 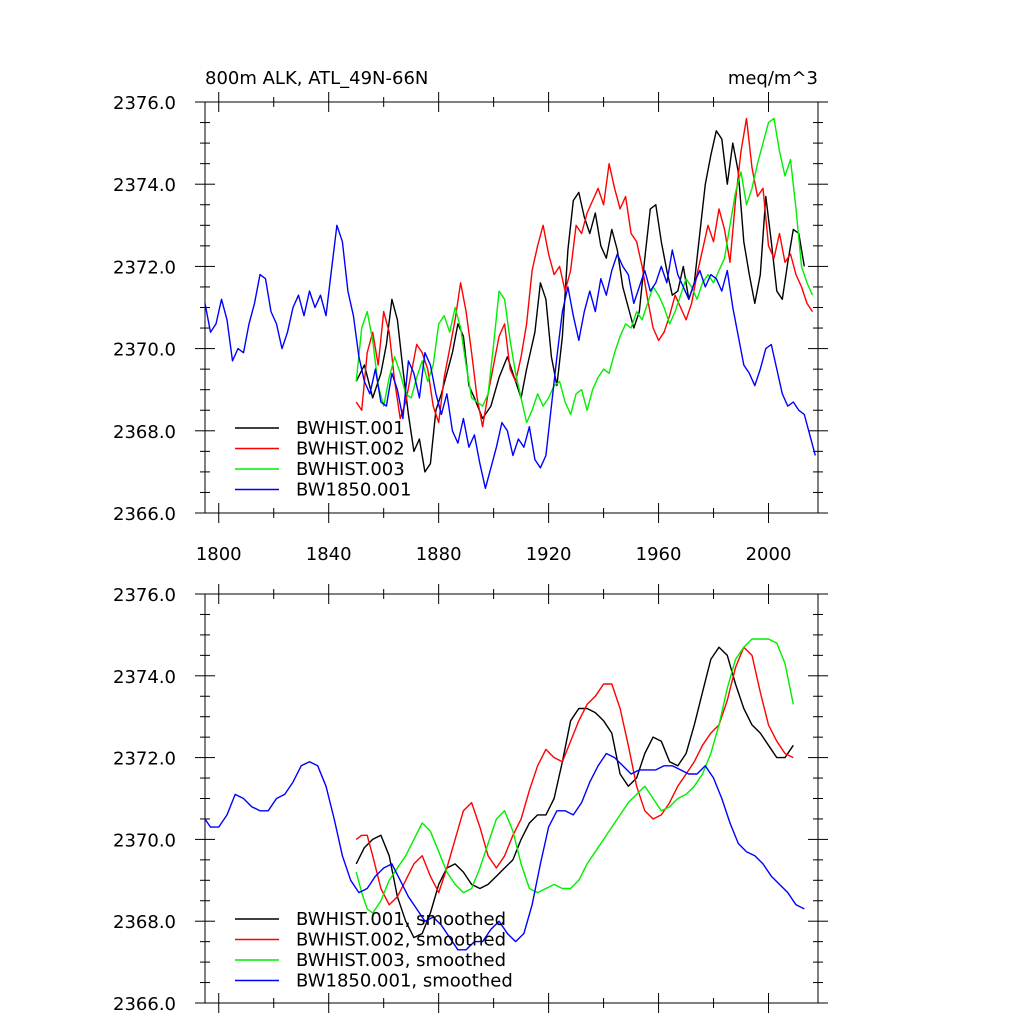 I want to click on legend-label: BWHIST.002, so click(x=350, y=449).